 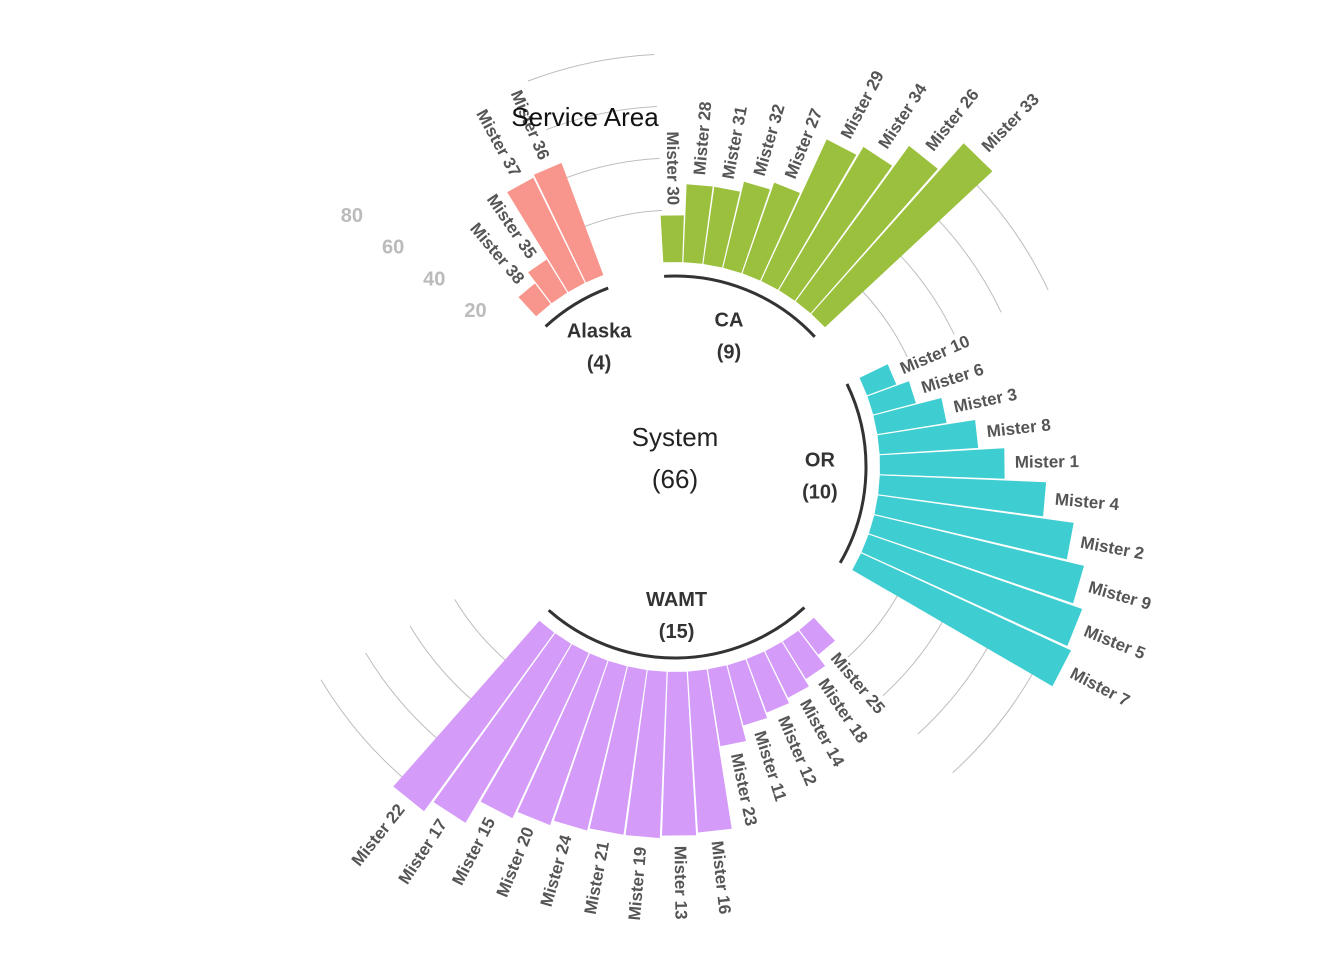 I want to click on group-arcs, so click(x=706, y=467).